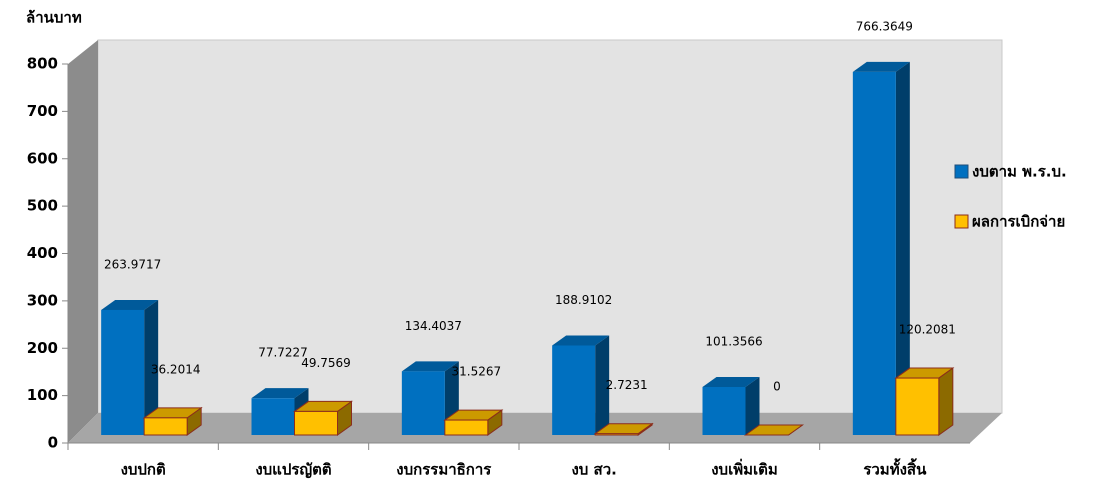 The height and width of the screenshot is (496, 1098). Describe the element at coordinates (433, 326) in the screenshot. I see `value-label: 134.4037` at that location.